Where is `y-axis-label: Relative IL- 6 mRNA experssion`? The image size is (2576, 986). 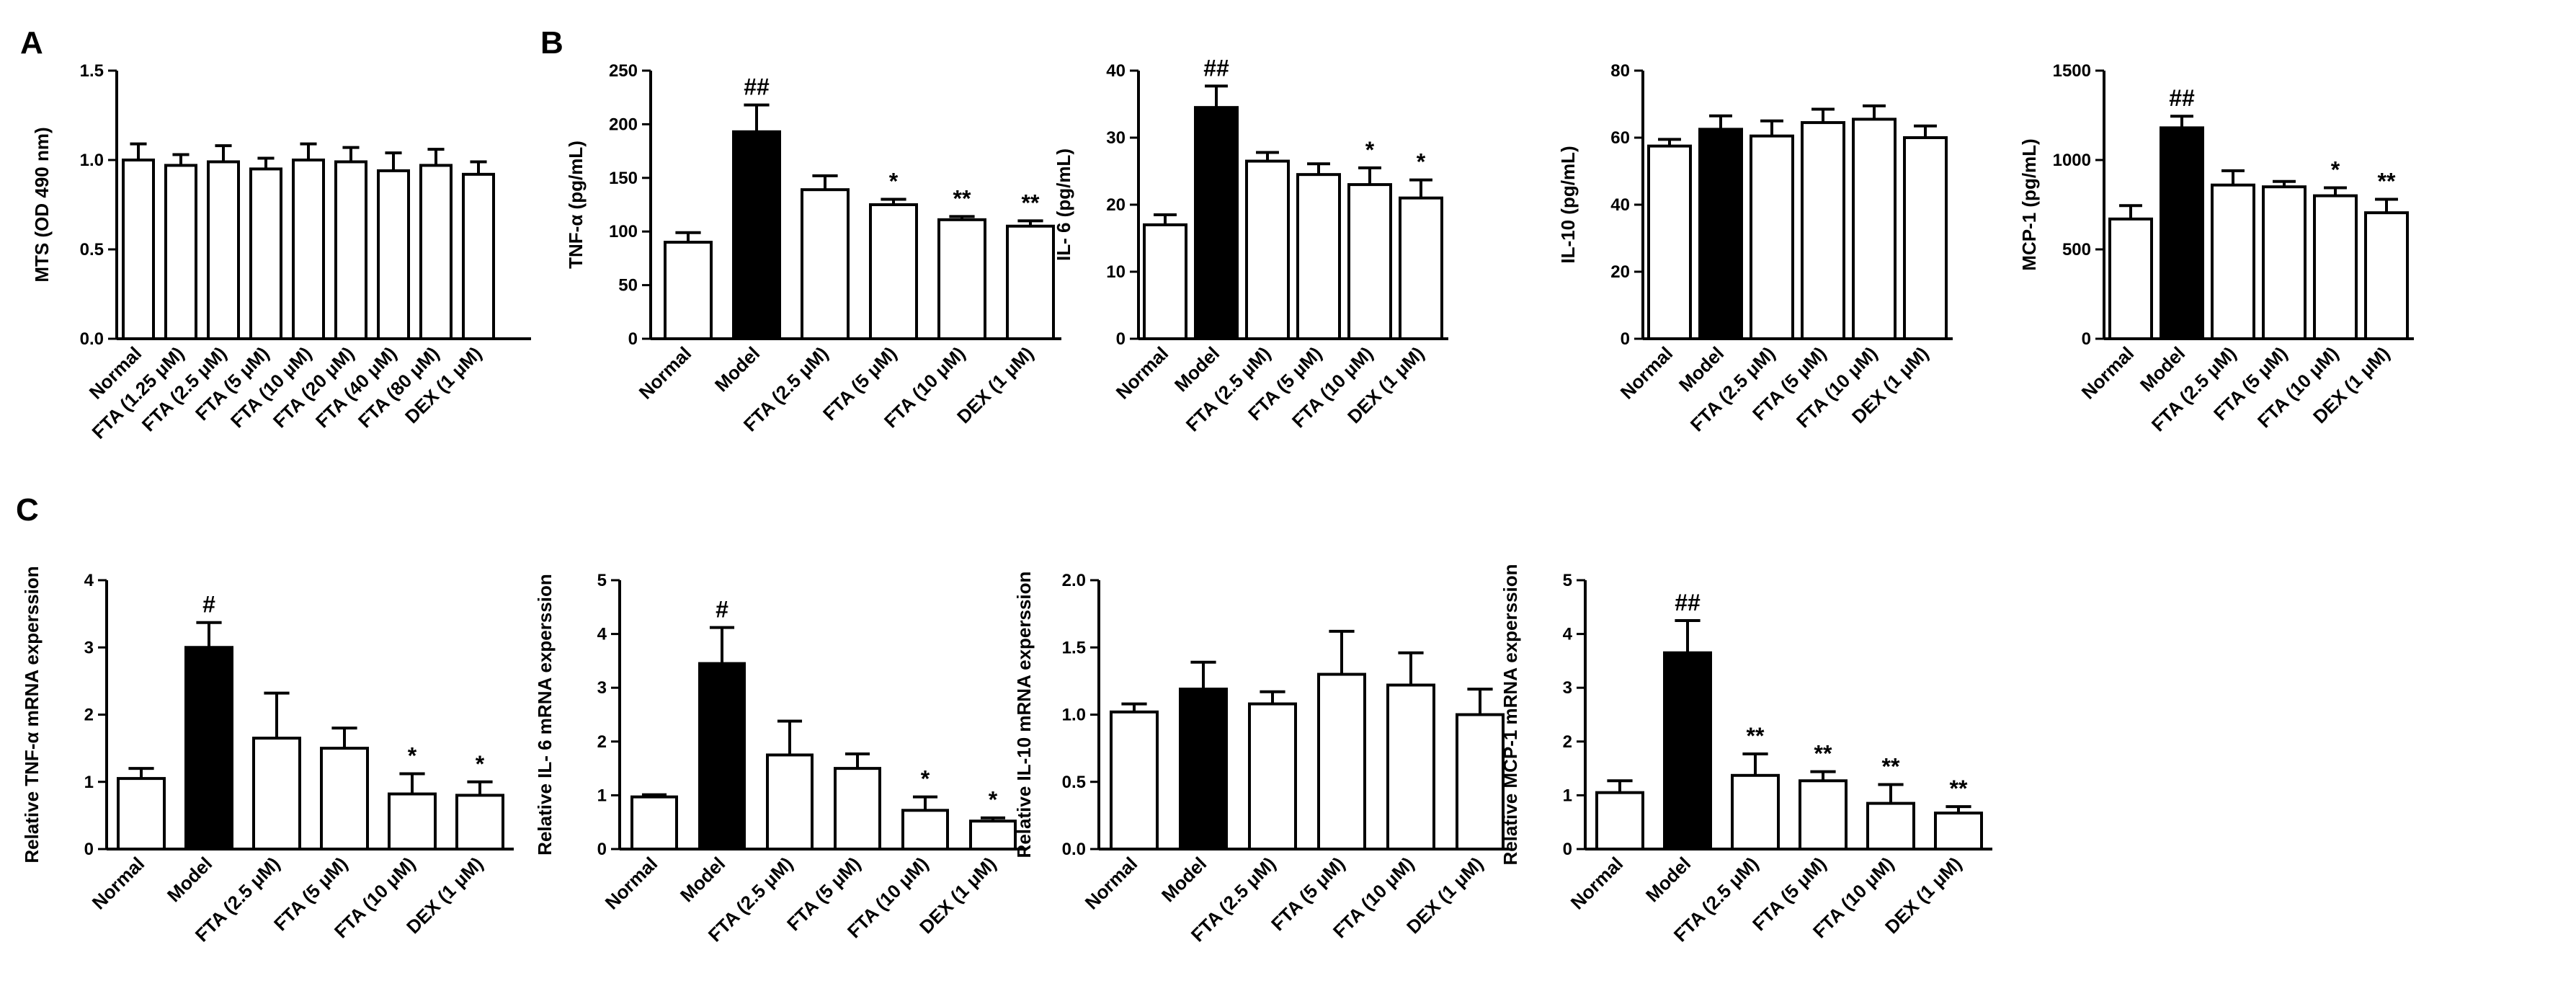
y-axis-label: Relative IL- 6 mRNA experssion is located at coordinates (545, 715).